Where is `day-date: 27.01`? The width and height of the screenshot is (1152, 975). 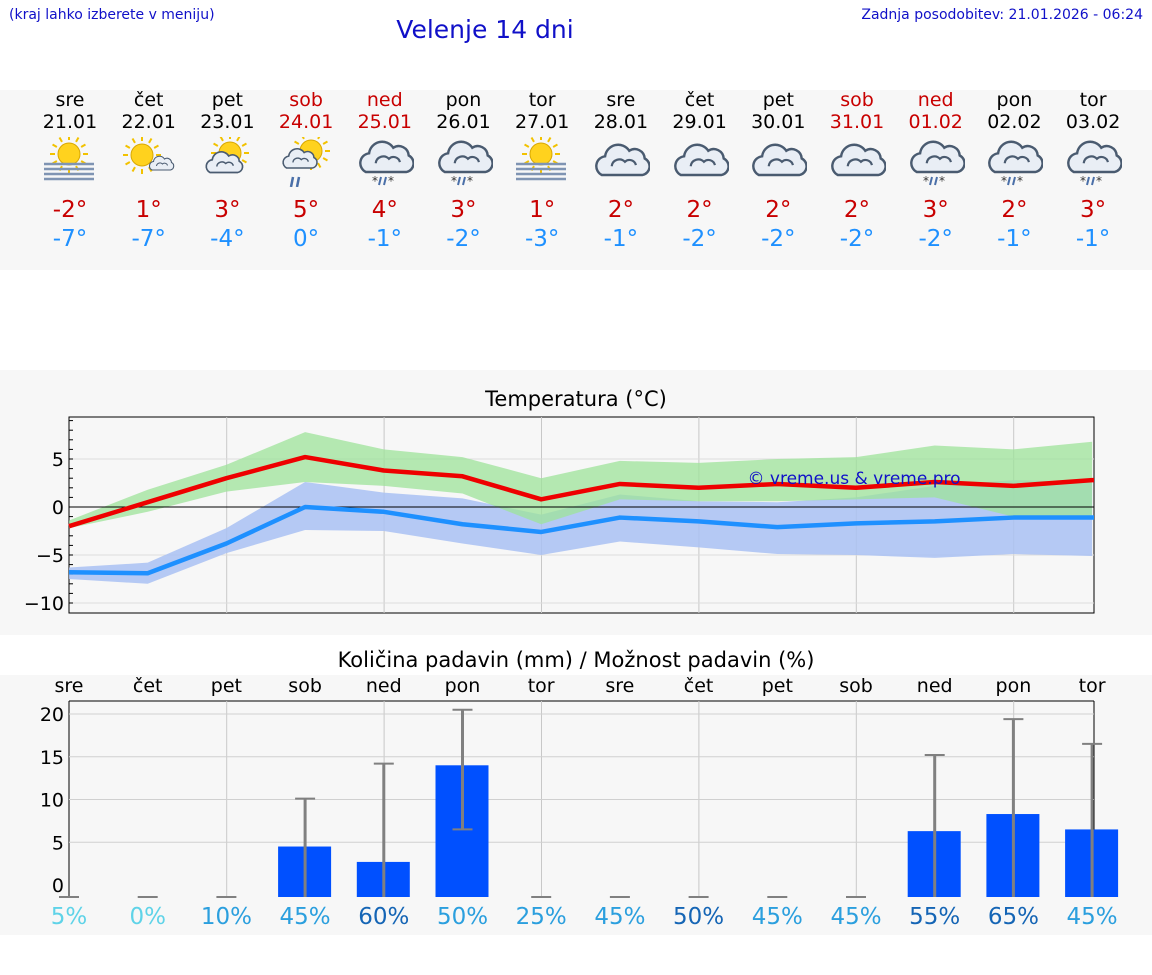
day-date: 27.01 is located at coordinates (542, 122).